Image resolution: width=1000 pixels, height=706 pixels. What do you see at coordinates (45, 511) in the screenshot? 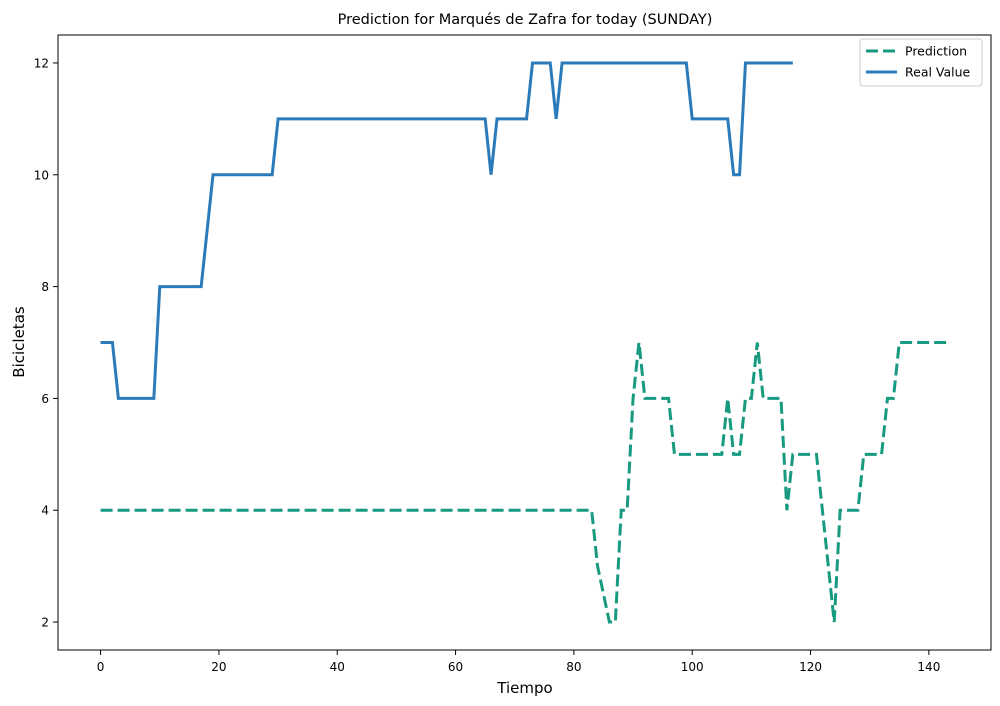
I see `y-tick-label: 4` at bounding box center [45, 511].